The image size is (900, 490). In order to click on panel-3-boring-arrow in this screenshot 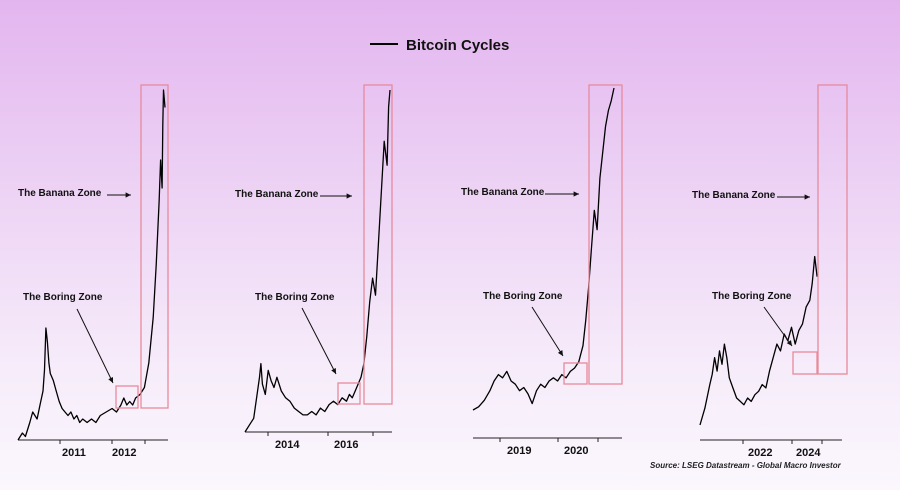, I will do `click(547, 331)`.